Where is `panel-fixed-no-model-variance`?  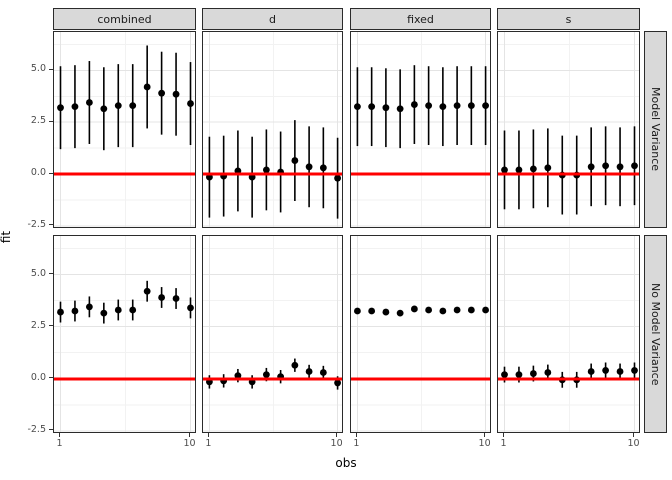 panel-fixed-no-model-variance is located at coordinates (420, 334).